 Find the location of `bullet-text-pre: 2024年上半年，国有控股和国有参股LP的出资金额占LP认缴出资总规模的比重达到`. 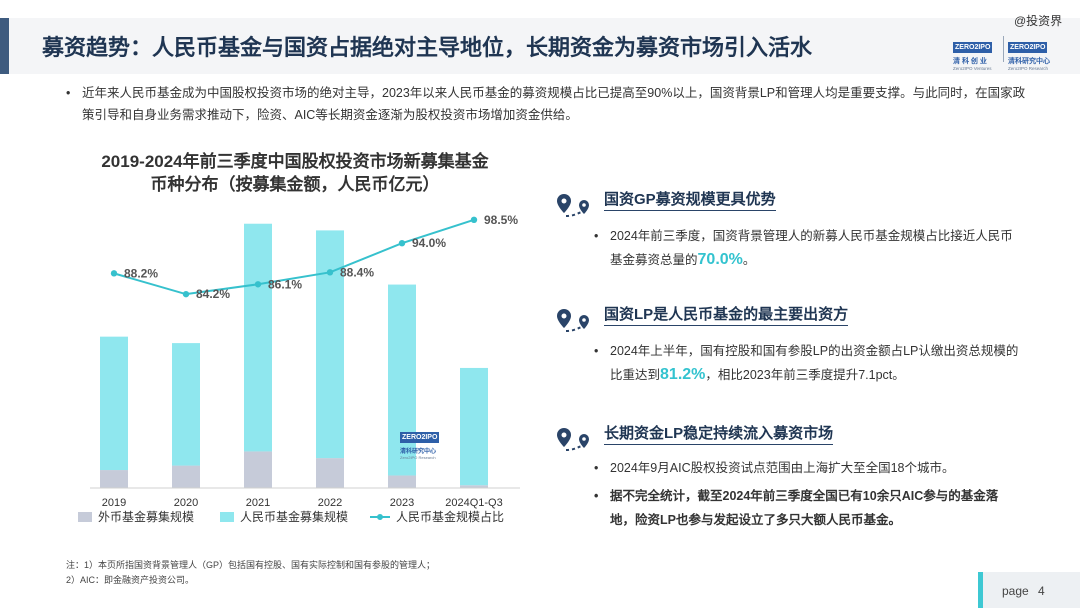

bullet-text-pre: 2024年上半年，国有控股和国有参股LP的出资金额占LP认缴出资总规模的比重达到 is located at coordinates (814, 363).